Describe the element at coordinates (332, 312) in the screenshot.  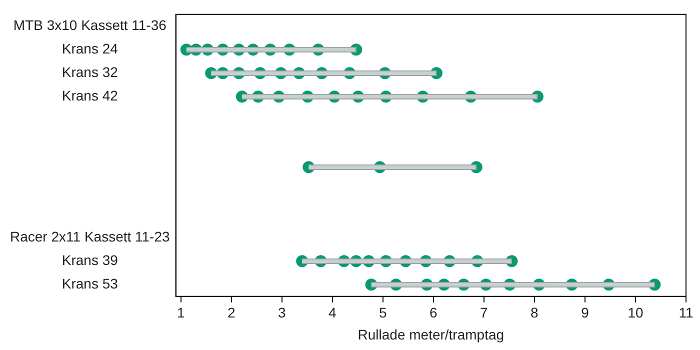
I see `x-tick-label: 4` at that location.